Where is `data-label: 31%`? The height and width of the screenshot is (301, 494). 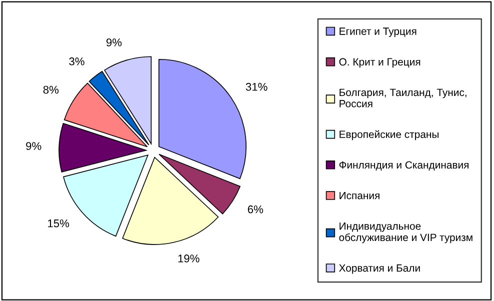
data-label: 31% is located at coordinates (257, 86).